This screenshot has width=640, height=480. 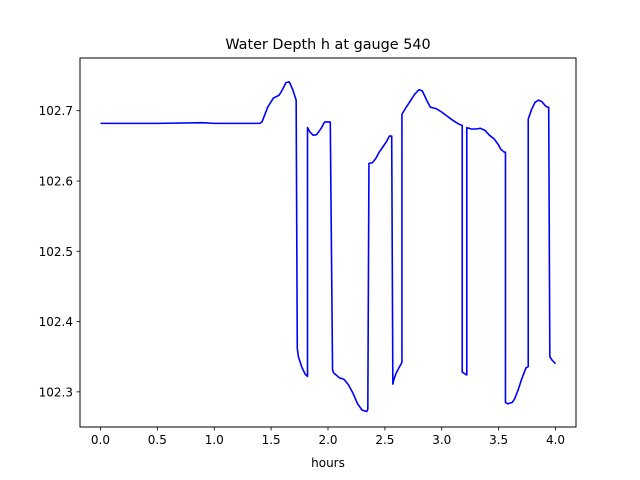 What do you see at coordinates (328, 463) in the screenshot?
I see `x-axis-title: hours` at bounding box center [328, 463].